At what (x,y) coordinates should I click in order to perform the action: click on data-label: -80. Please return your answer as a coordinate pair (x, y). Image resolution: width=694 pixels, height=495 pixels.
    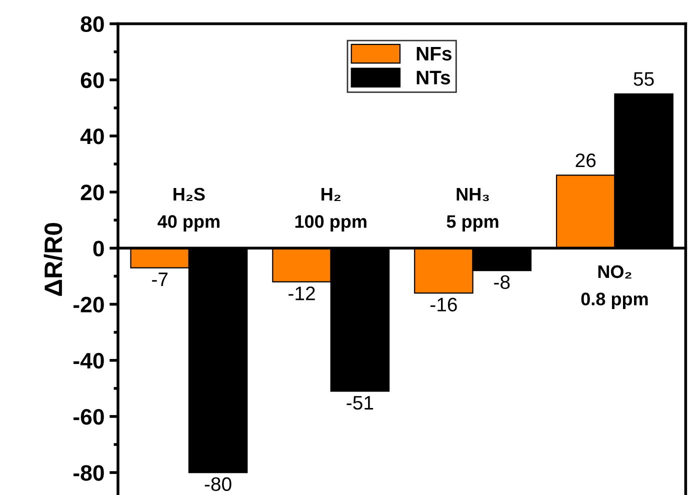
    Looking at the image, I should click on (218, 484).